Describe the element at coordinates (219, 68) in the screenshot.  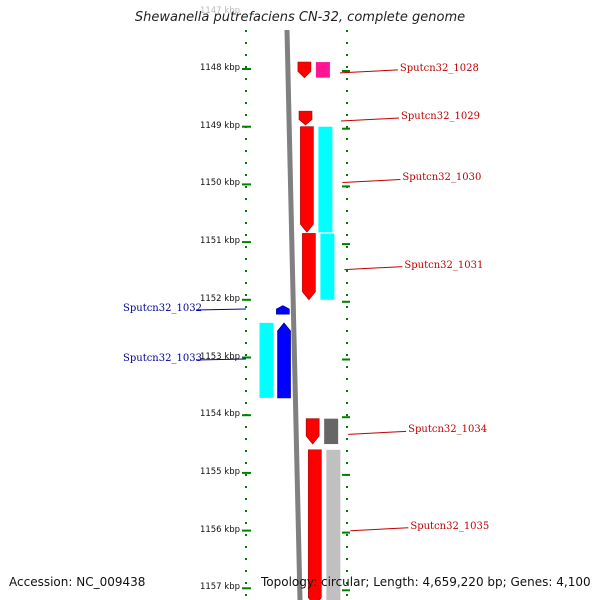
I see `tick-label: 1148 kbp` at that location.